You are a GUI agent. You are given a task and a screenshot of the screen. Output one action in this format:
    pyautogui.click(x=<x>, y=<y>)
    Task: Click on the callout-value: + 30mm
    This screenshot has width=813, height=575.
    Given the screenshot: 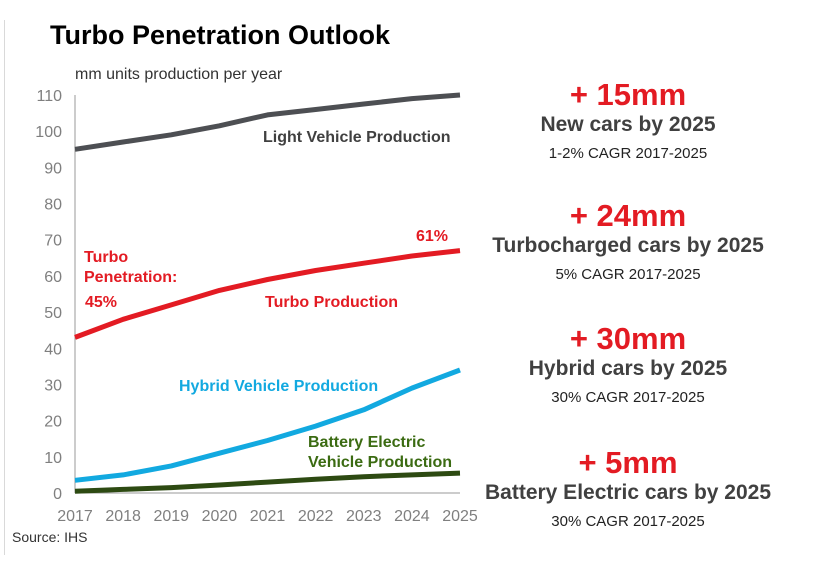 What is the action you would take?
    pyautogui.click(x=628, y=338)
    